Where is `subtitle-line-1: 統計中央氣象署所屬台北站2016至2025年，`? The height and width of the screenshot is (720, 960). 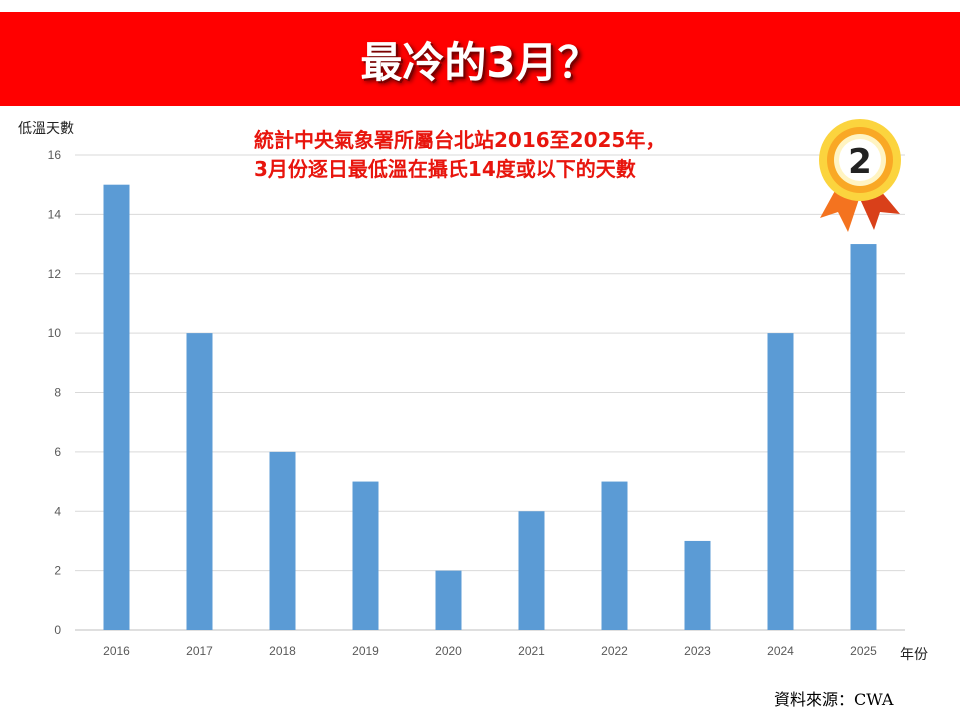
subtitle-line-1: 統計中央氣象署所屬台北站2016至2025年， is located at coordinates (460, 140).